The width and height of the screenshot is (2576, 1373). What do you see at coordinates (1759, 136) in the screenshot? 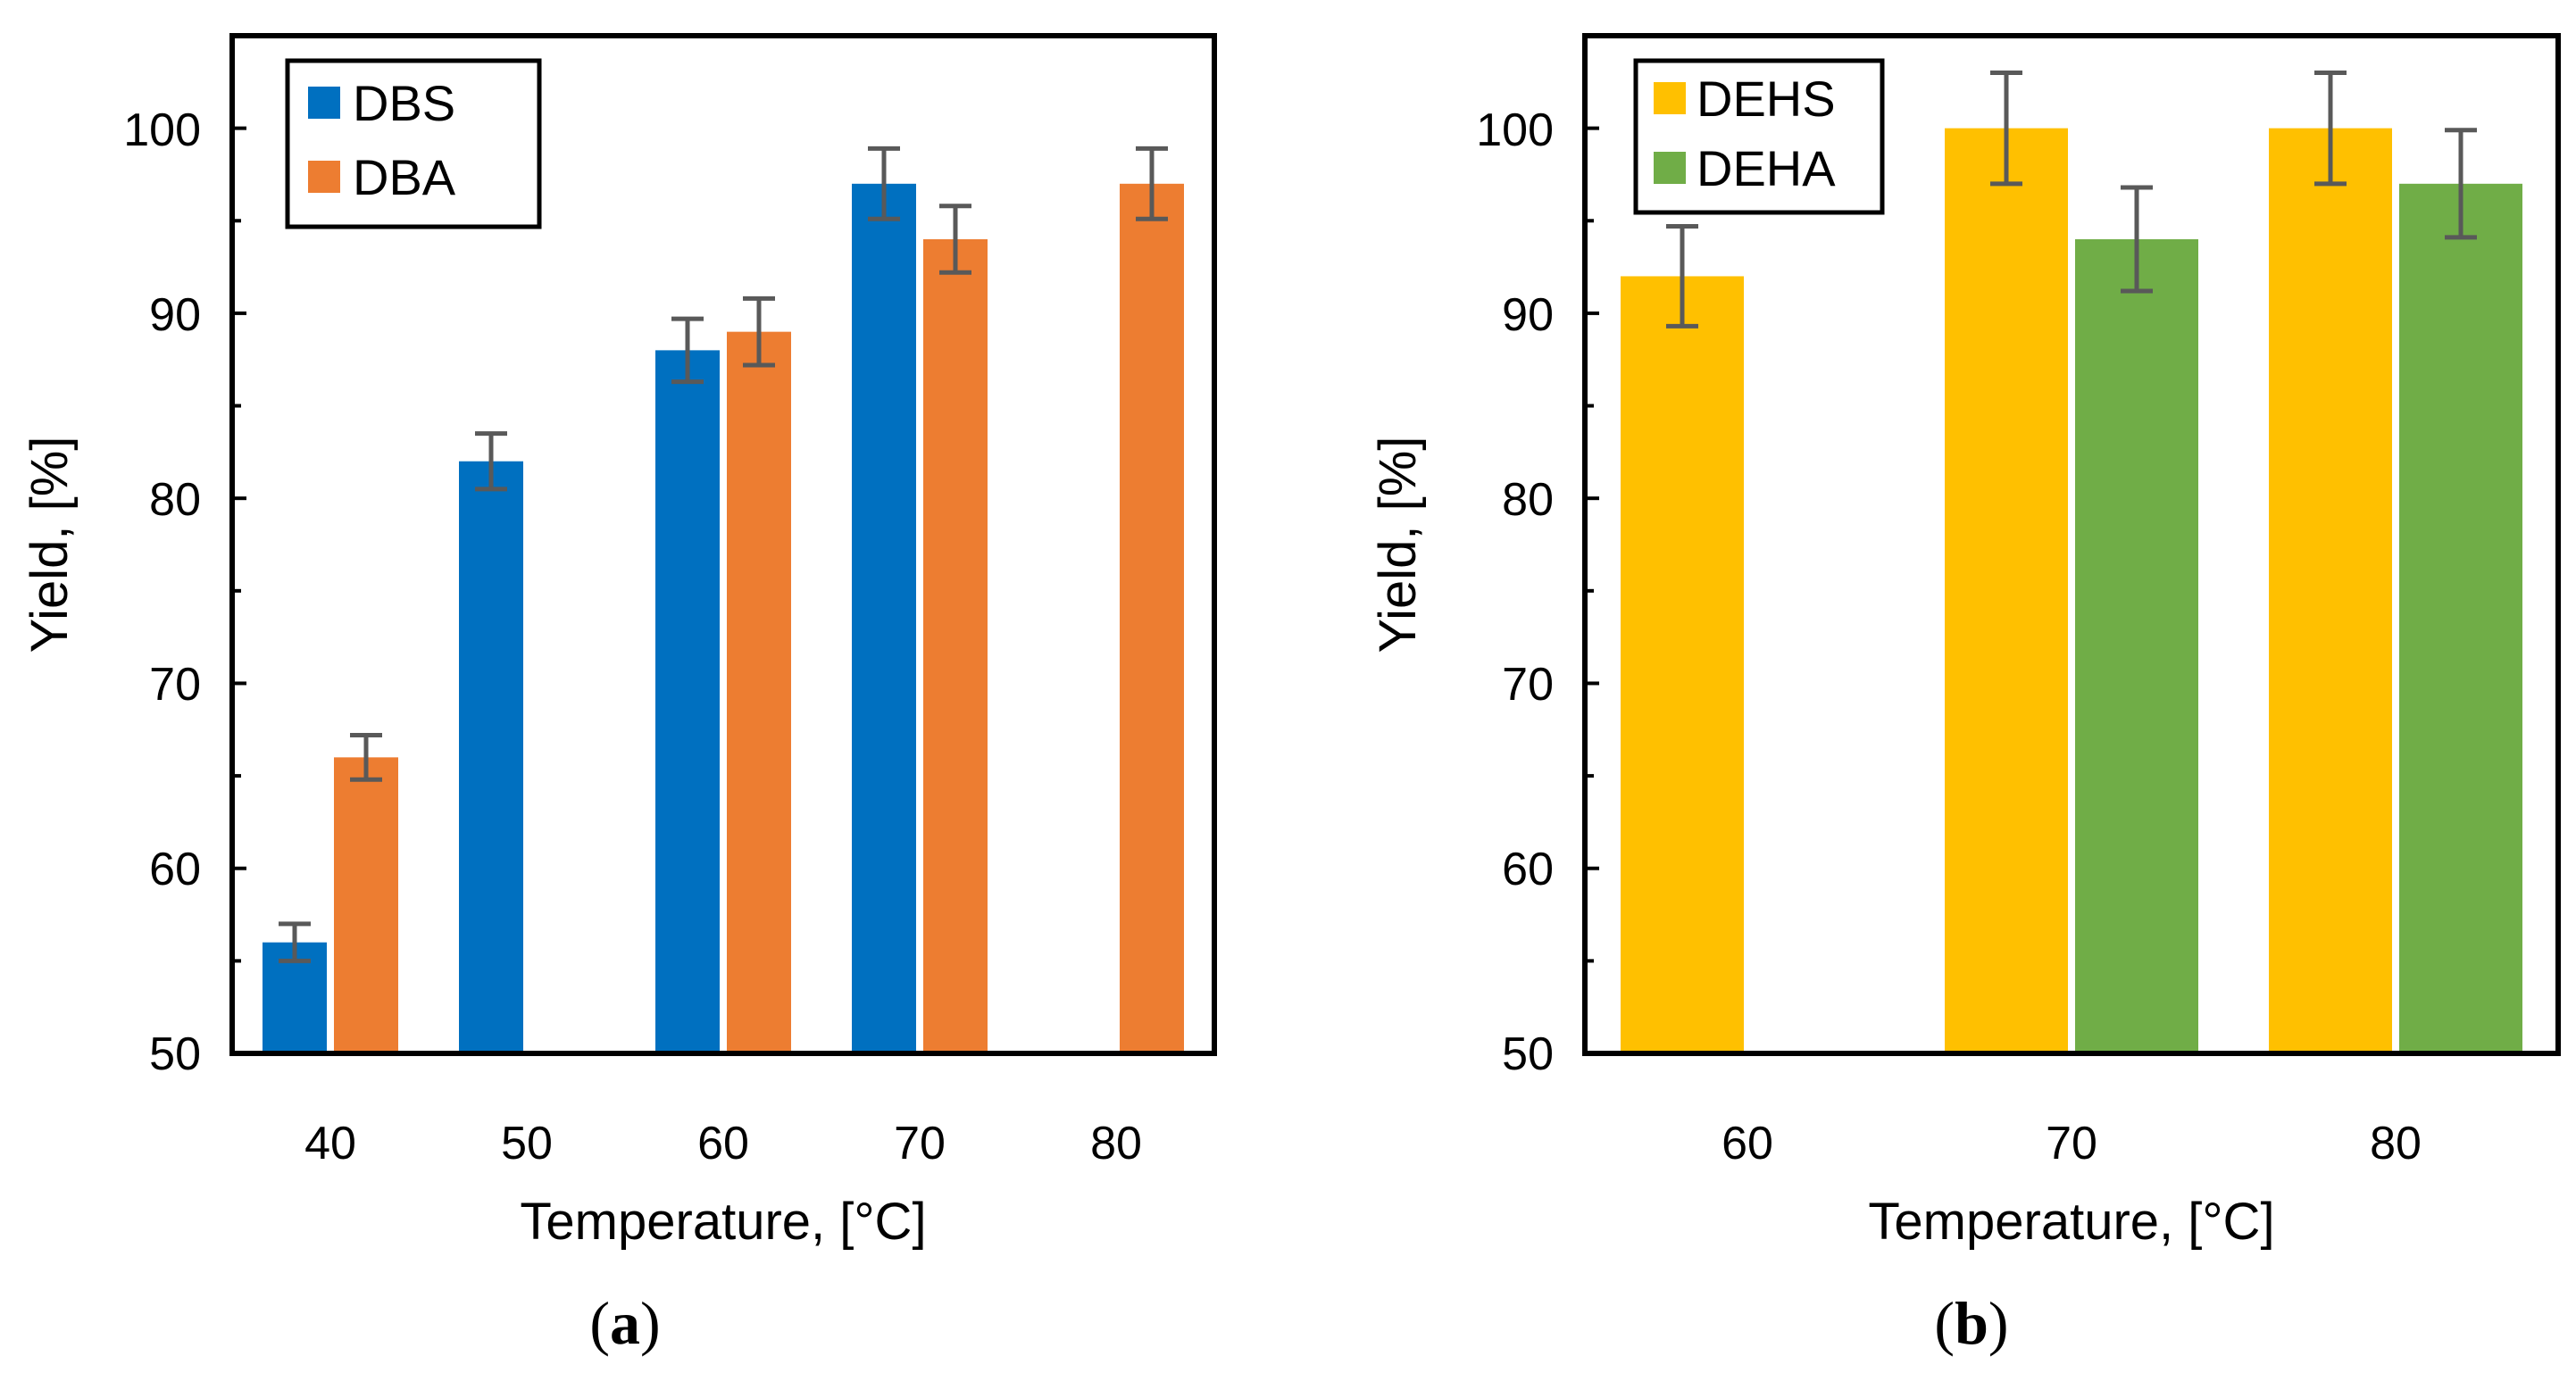
I see `panel-b-legend: DEHS DEHA` at bounding box center [1759, 136].